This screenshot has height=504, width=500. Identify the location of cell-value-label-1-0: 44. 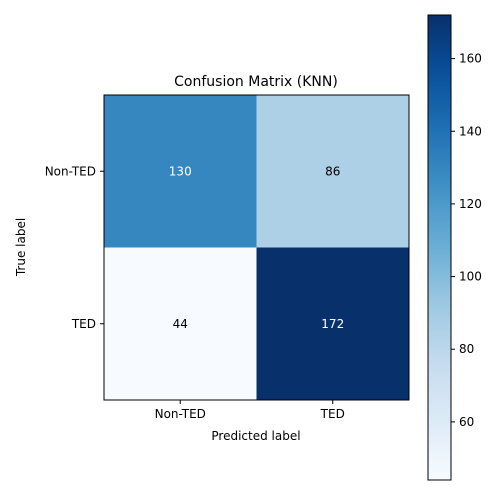
(180, 324).